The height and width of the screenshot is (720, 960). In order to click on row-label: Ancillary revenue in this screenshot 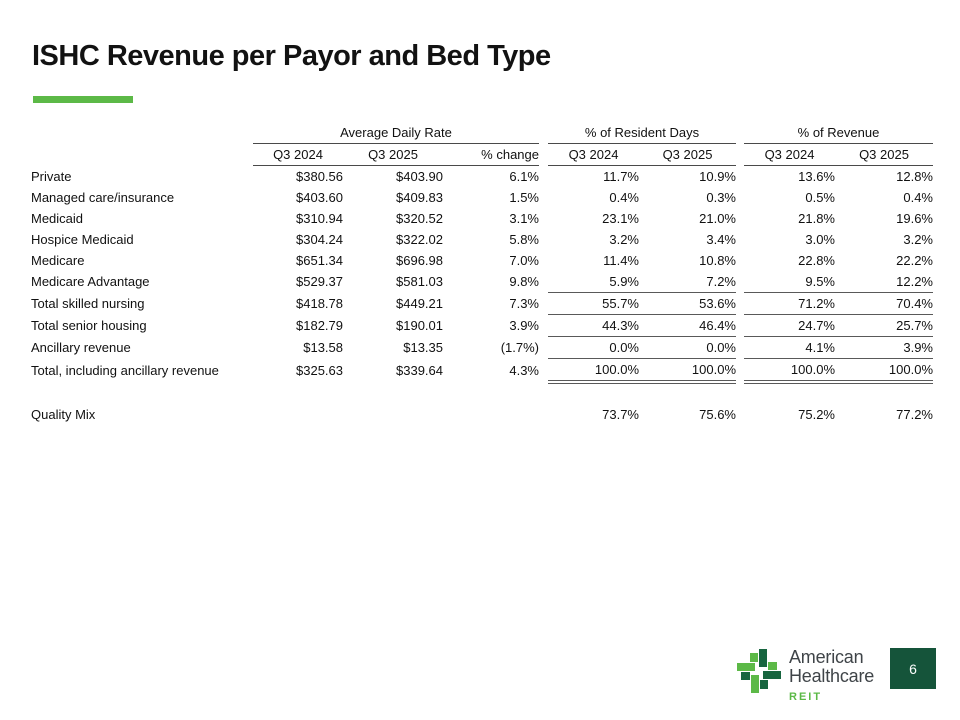, I will do `click(81, 347)`.